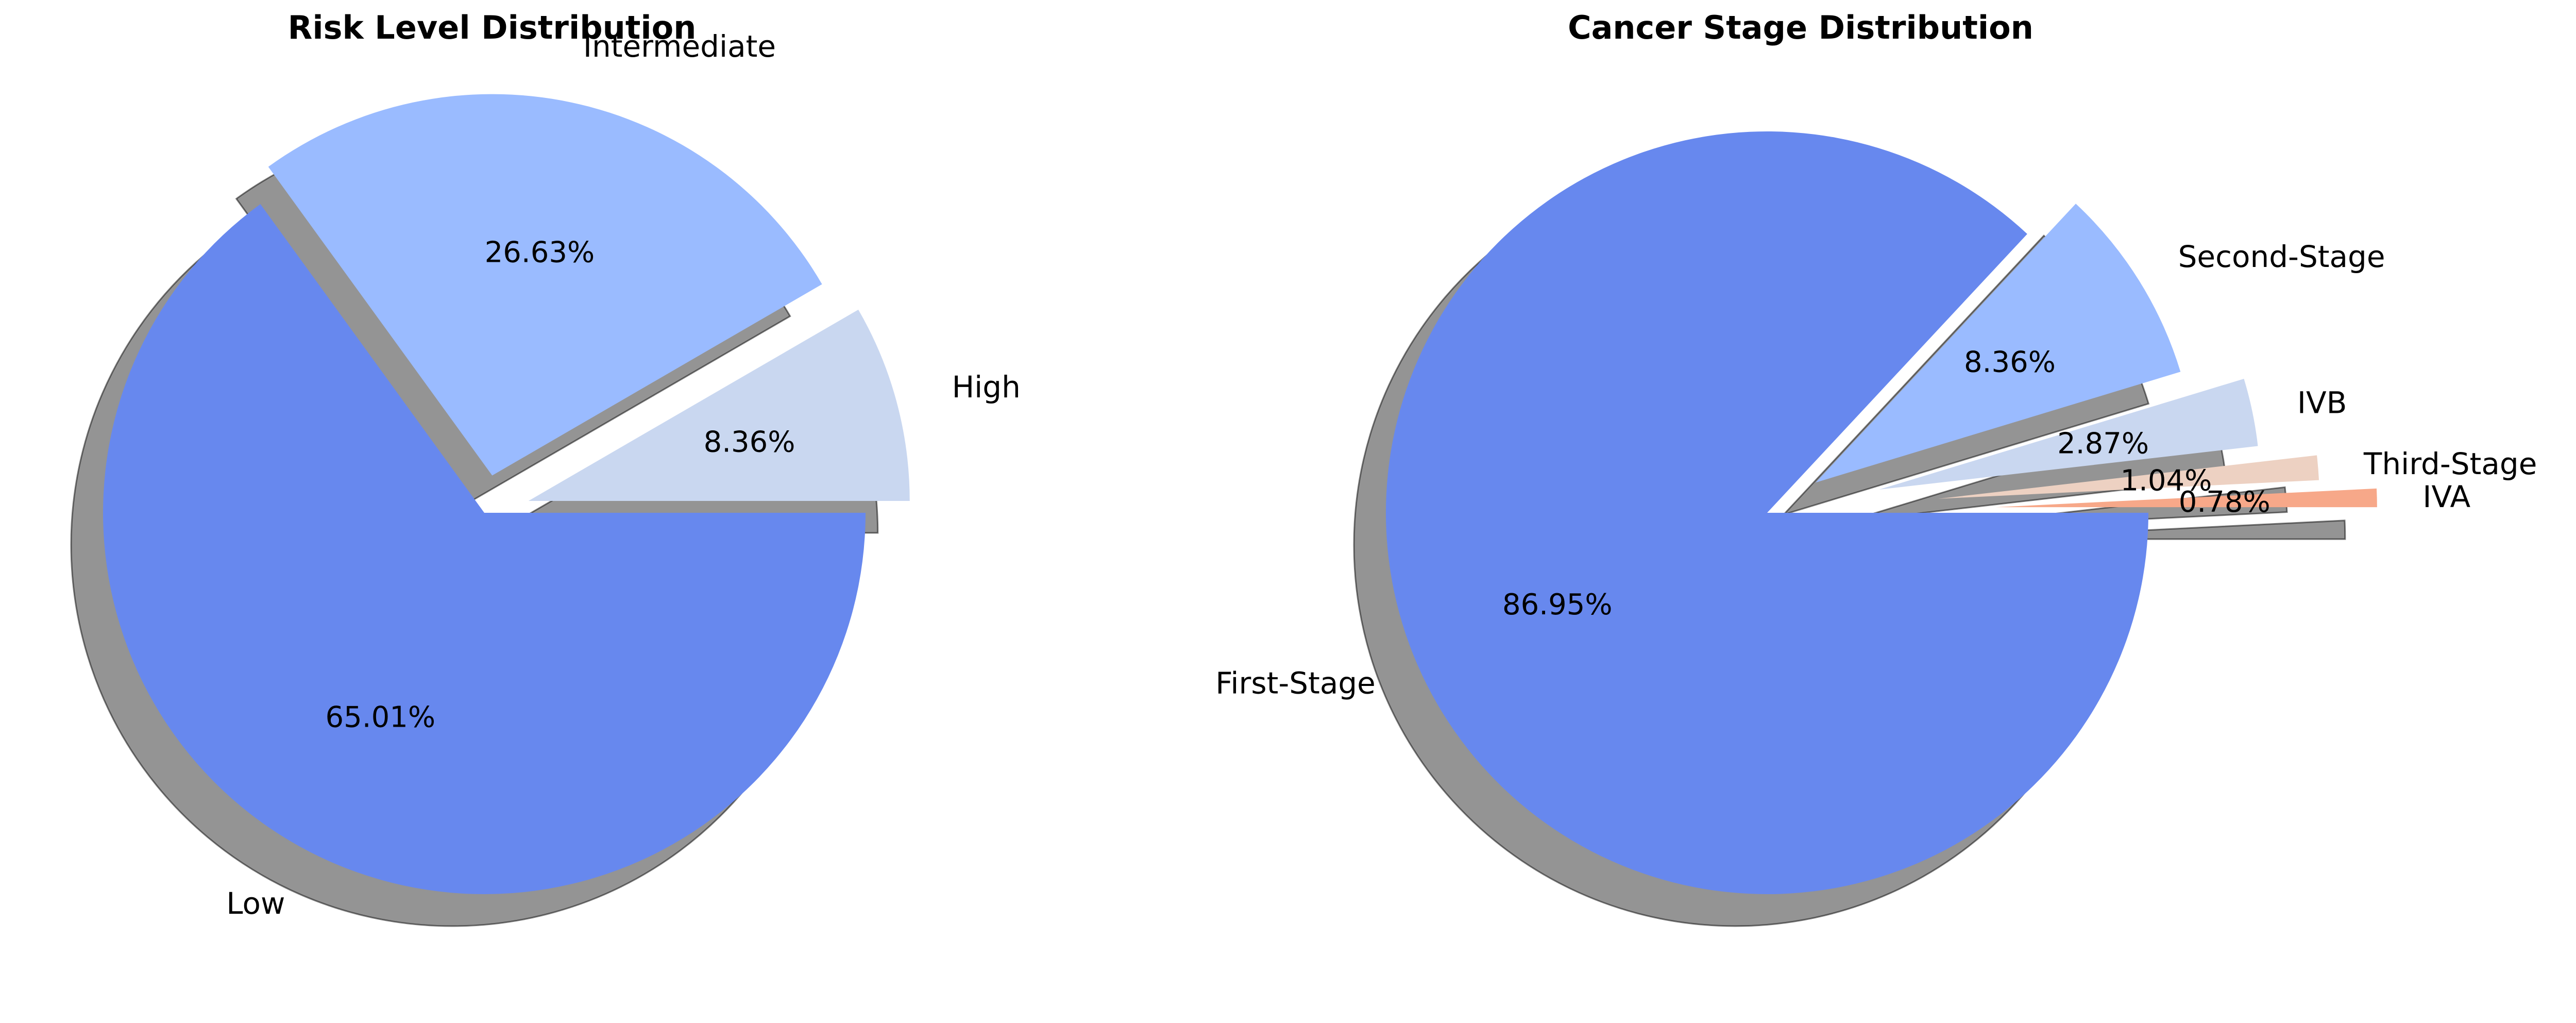  What do you see at coordinates (1998, 343) in the screenshot?
I see `slice-second-stage` at bounding box center [1998, 343].